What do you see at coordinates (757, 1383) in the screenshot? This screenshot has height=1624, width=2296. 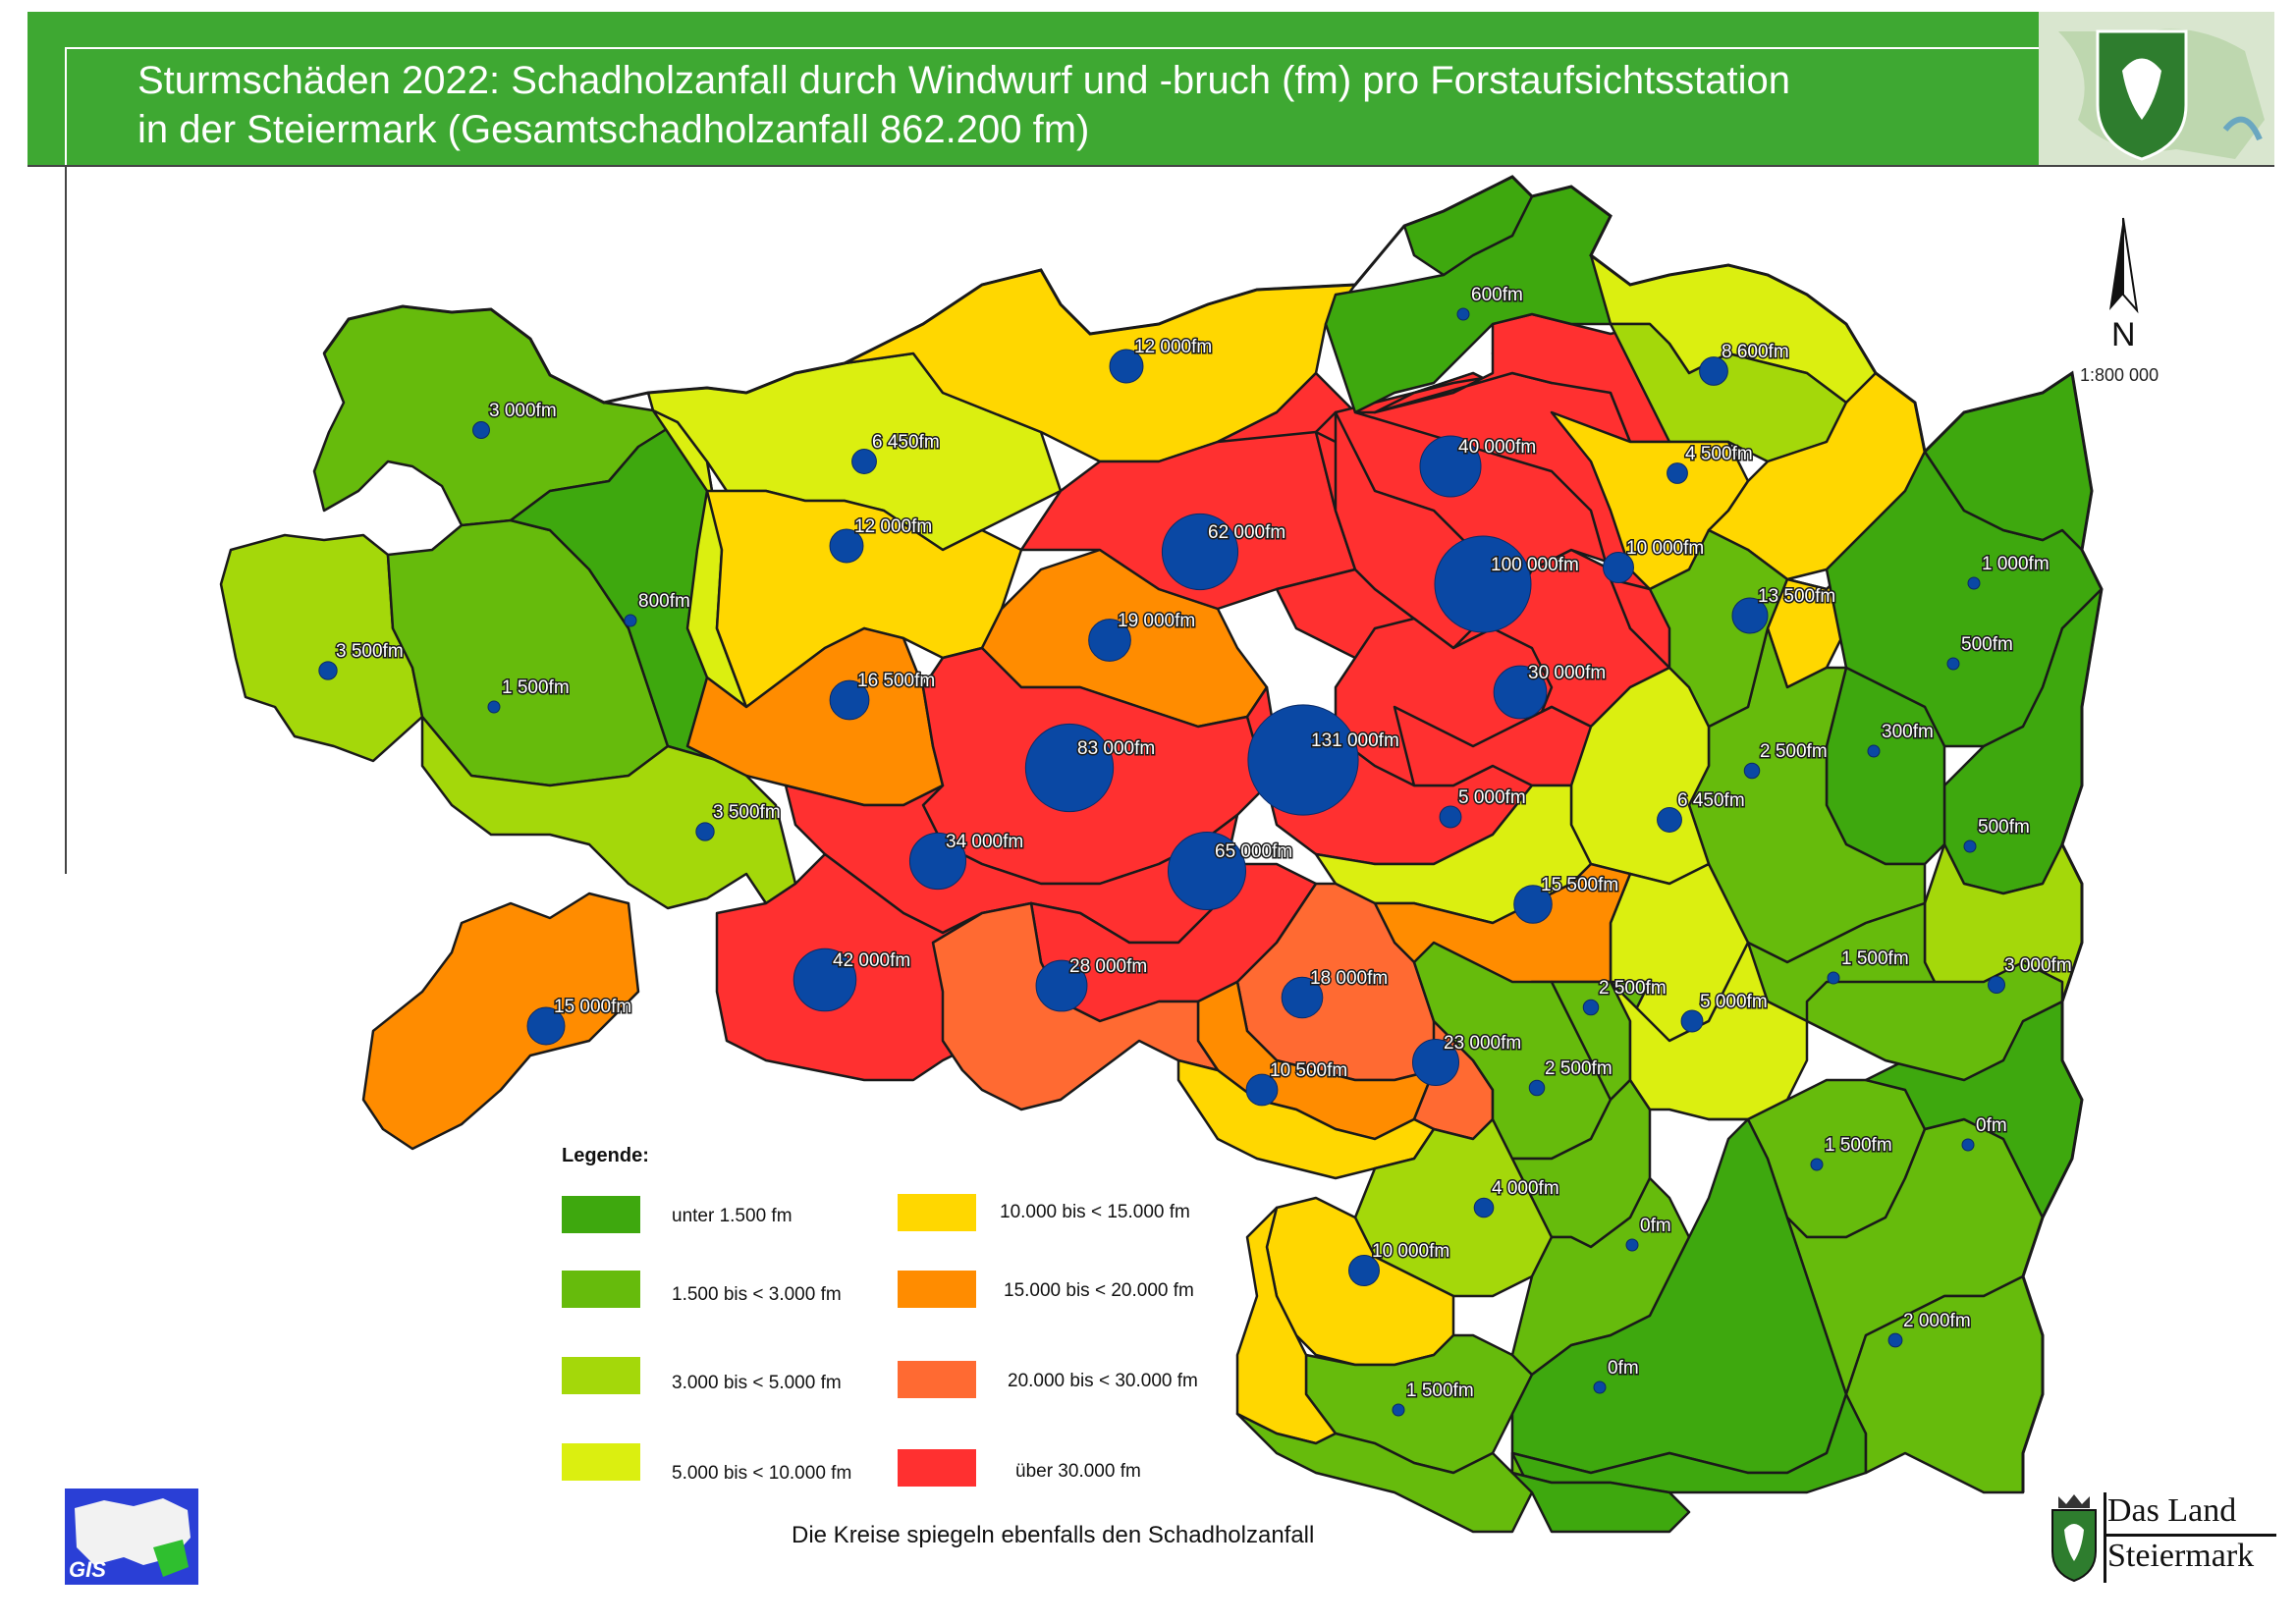 I see `legend-label-3: 3.000 bis < 5.000 fm` at bounding box center [757, 1383].